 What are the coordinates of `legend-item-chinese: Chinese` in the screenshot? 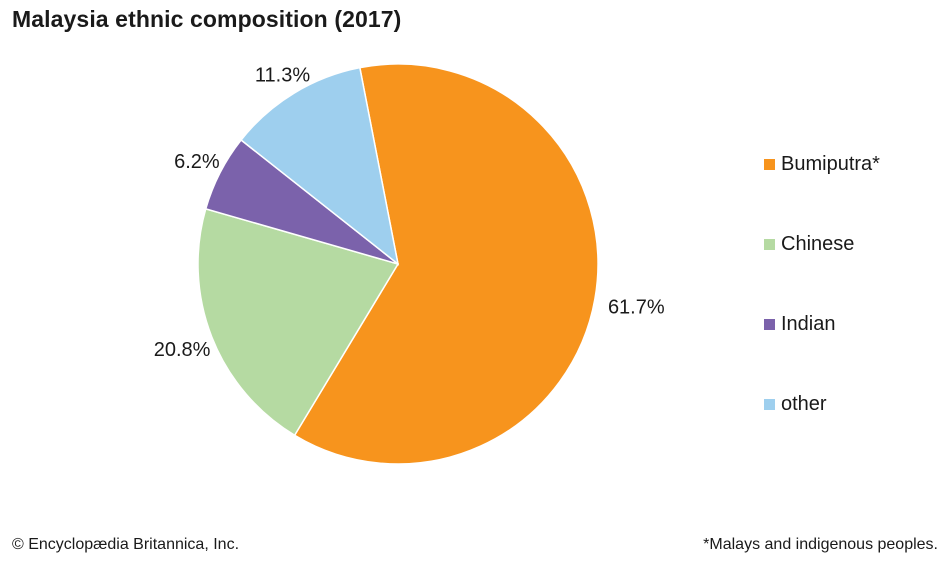 It's located at (822, 244).